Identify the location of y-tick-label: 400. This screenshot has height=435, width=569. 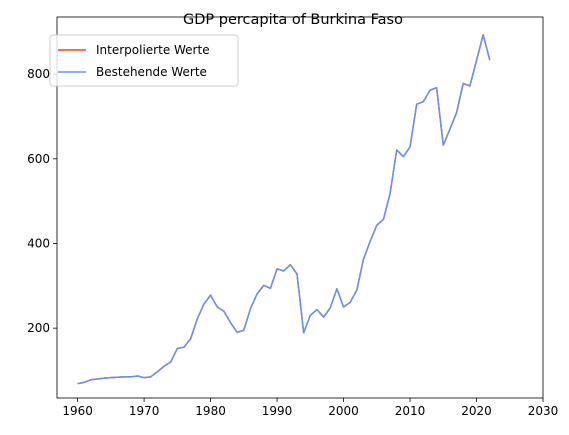
(38, 243).